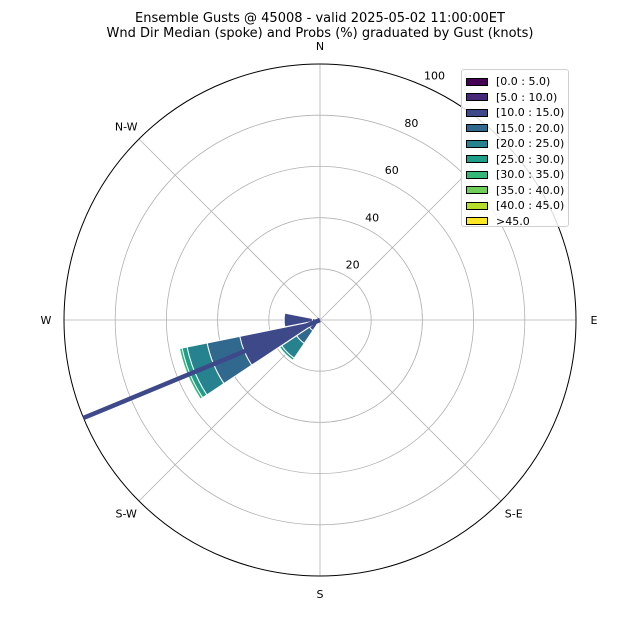  Describe the element at coordinates (249, 356) in the screenshot. I see `wedge-layer` at that location.